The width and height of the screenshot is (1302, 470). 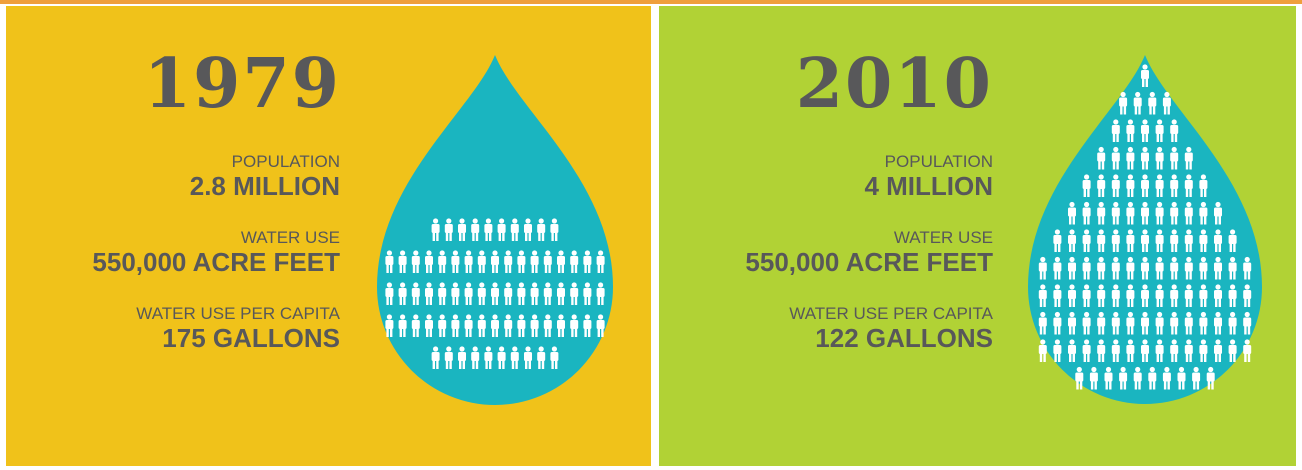 I want to click on drop-graphic, so click(x=495, y=230).